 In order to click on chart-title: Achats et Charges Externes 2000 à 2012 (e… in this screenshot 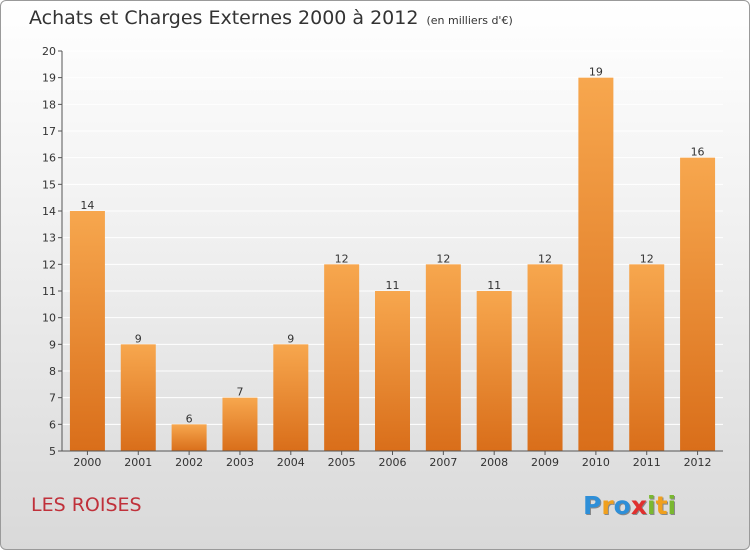, I will do `click(271, 18)`.